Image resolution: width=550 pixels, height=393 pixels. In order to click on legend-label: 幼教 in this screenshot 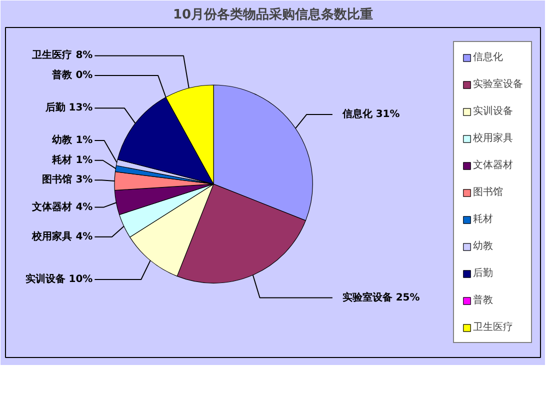, I will do `click(483, 246)`.